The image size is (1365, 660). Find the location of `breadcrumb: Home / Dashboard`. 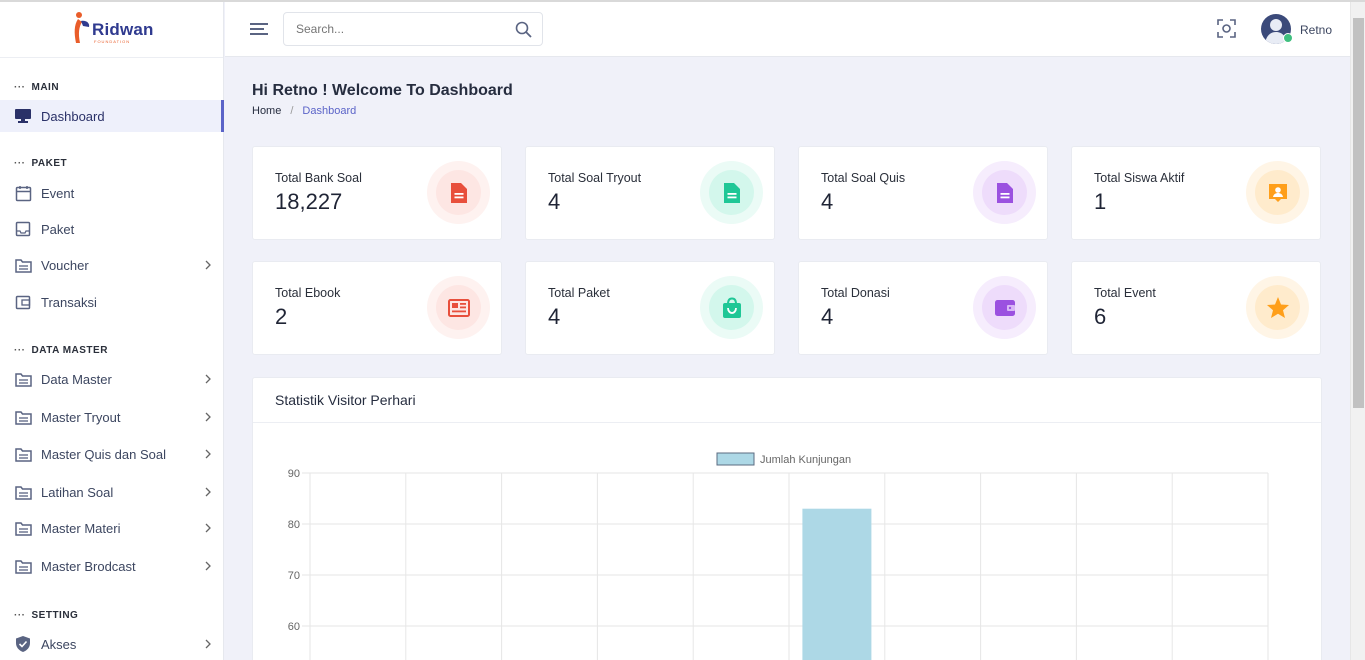

breadcrumb: Home / Dashboard is located at coordinates (304, 111).